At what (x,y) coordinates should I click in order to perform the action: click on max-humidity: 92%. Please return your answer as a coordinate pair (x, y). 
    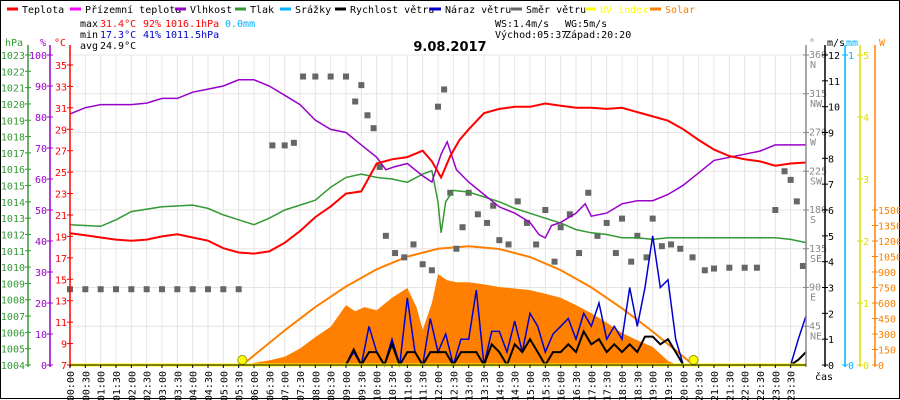
    Looking at the image, I should click on (152, 24).